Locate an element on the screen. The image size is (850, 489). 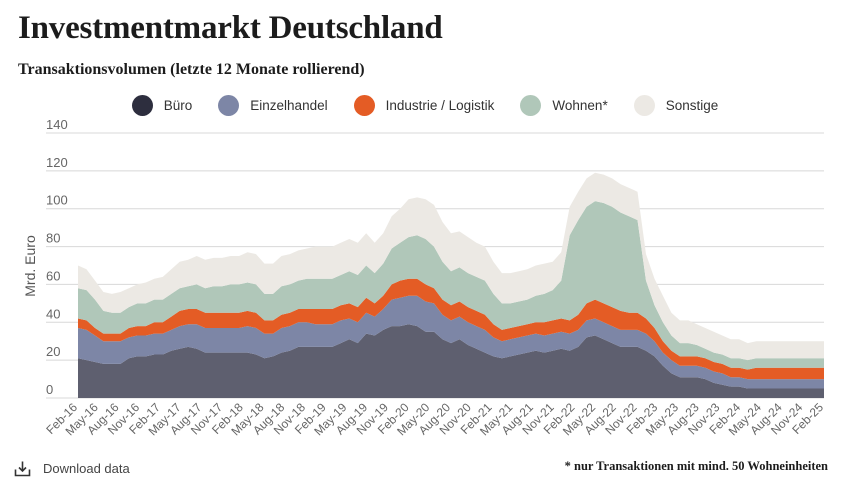
legend-item-einzelhandel: Einzelhandel is located at coordinates (273, 105).